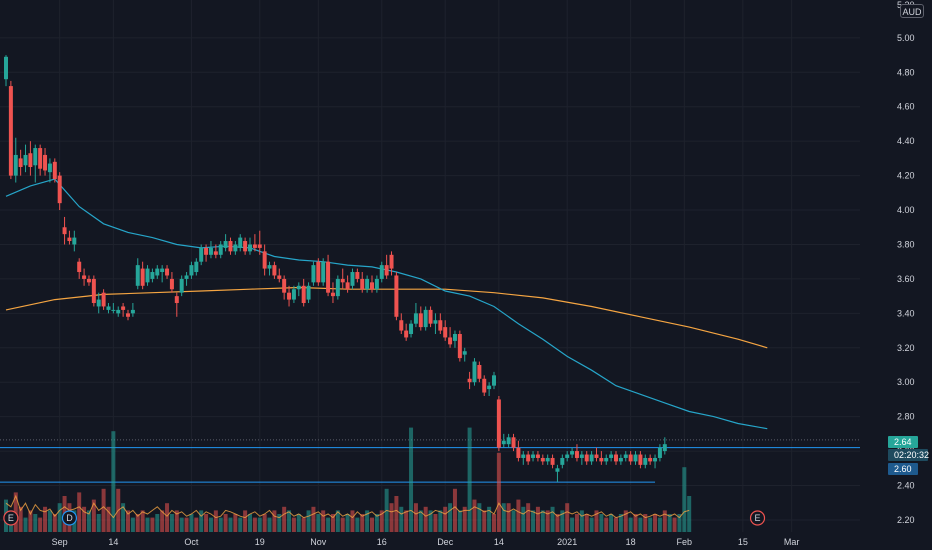  What do you see at coordinates (113, 542) in the screenshot?
I see `x-tick-label: 14` at bounding box center [113, 542].